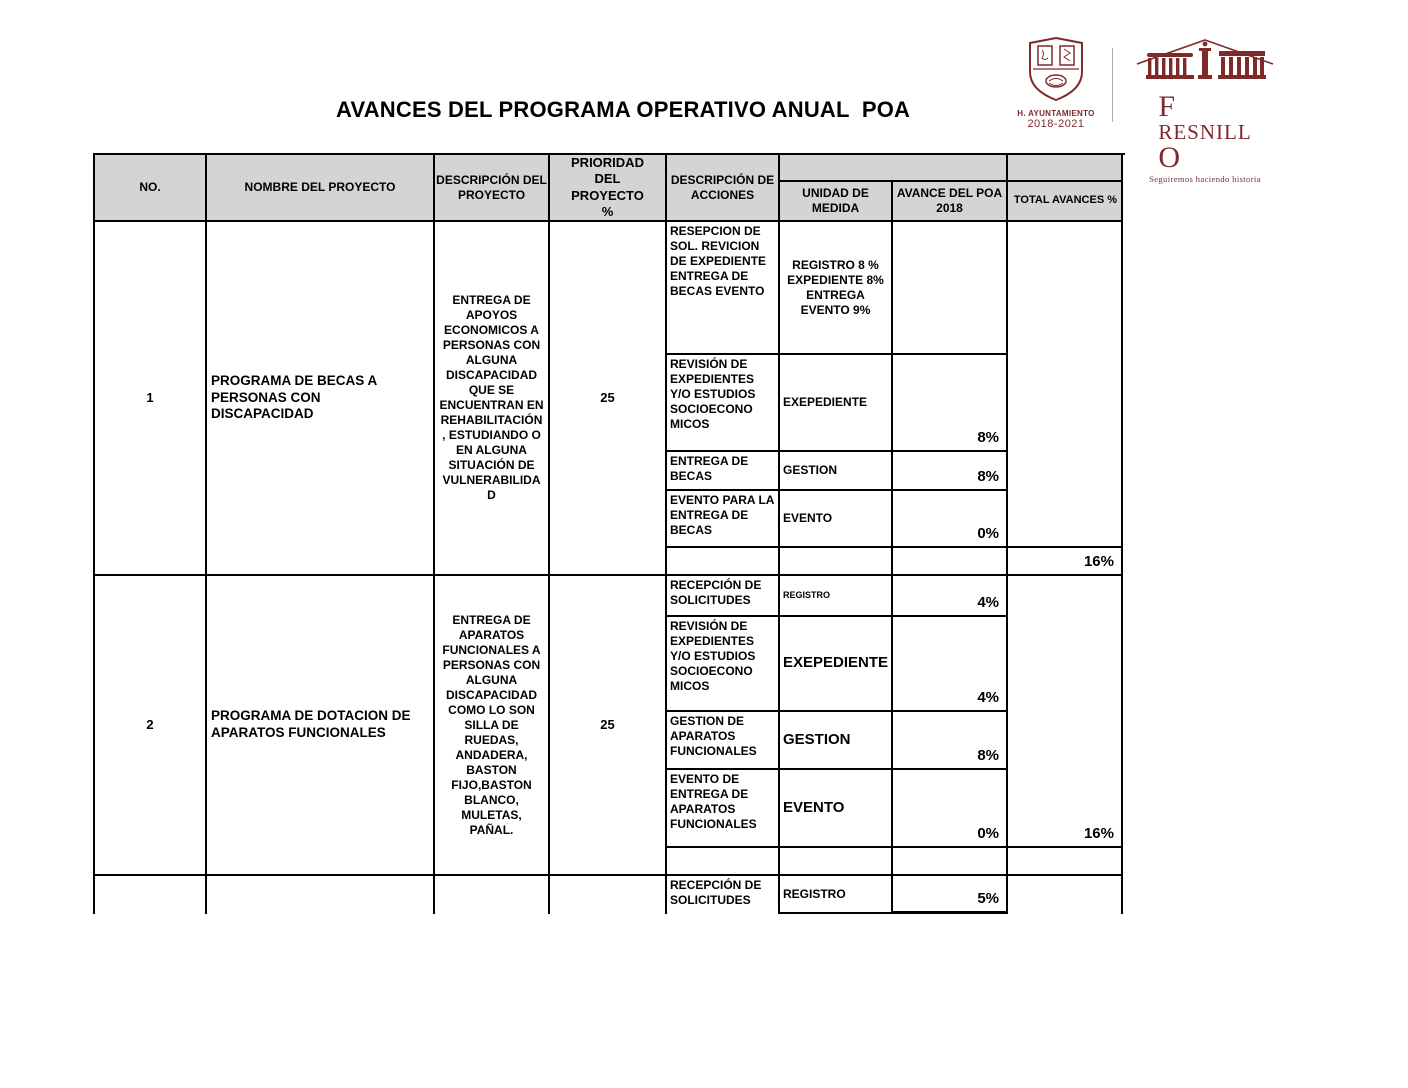  I want to click on crest-years: 2018-2021, so click(1056, 124).